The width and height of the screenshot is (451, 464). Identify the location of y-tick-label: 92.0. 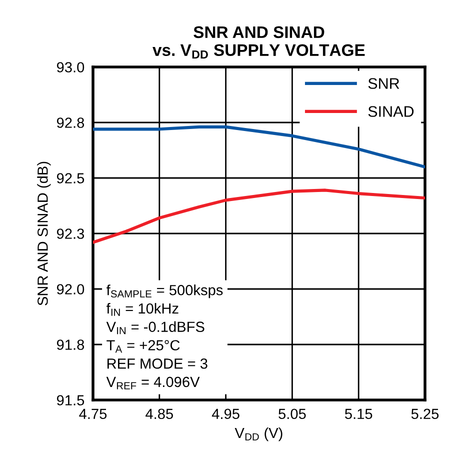
(70, 289).